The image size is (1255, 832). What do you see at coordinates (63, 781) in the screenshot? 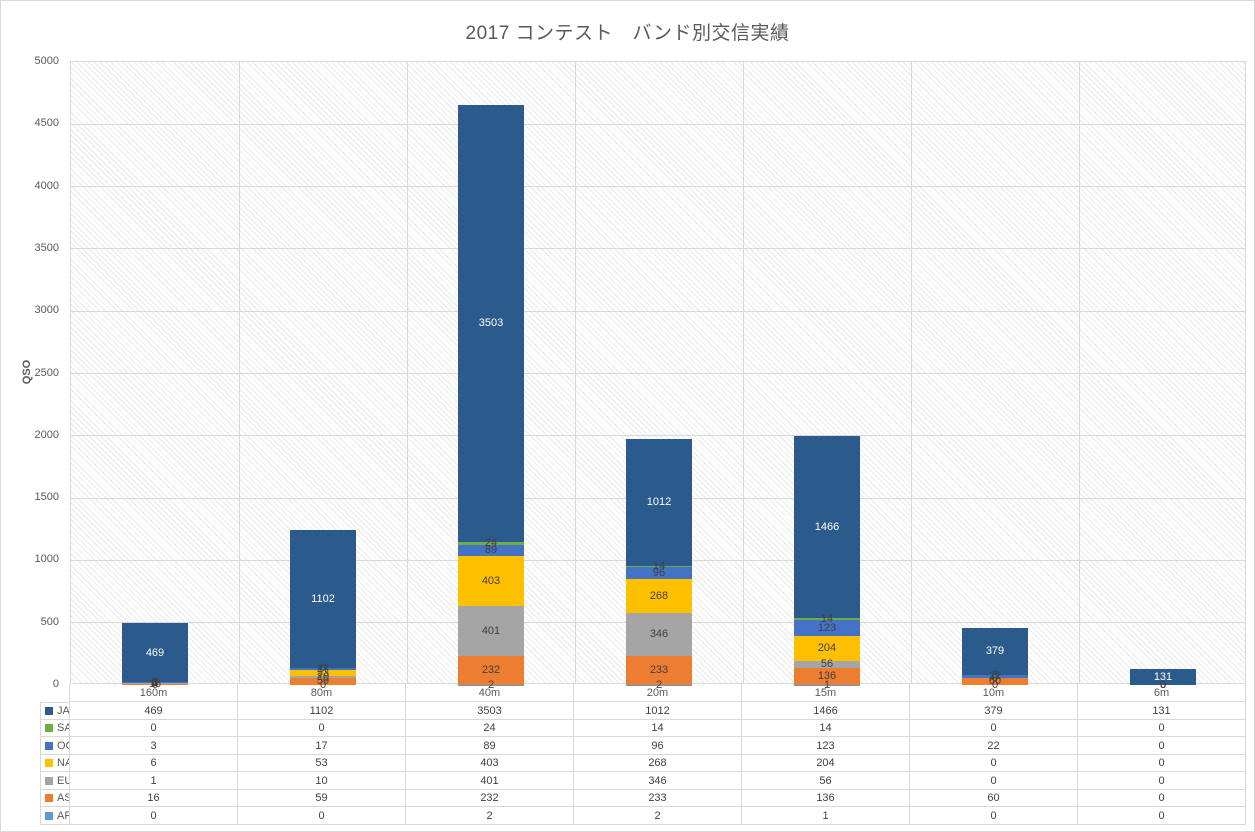
I see `legend-label: EU` at bounding box center [63, 781].